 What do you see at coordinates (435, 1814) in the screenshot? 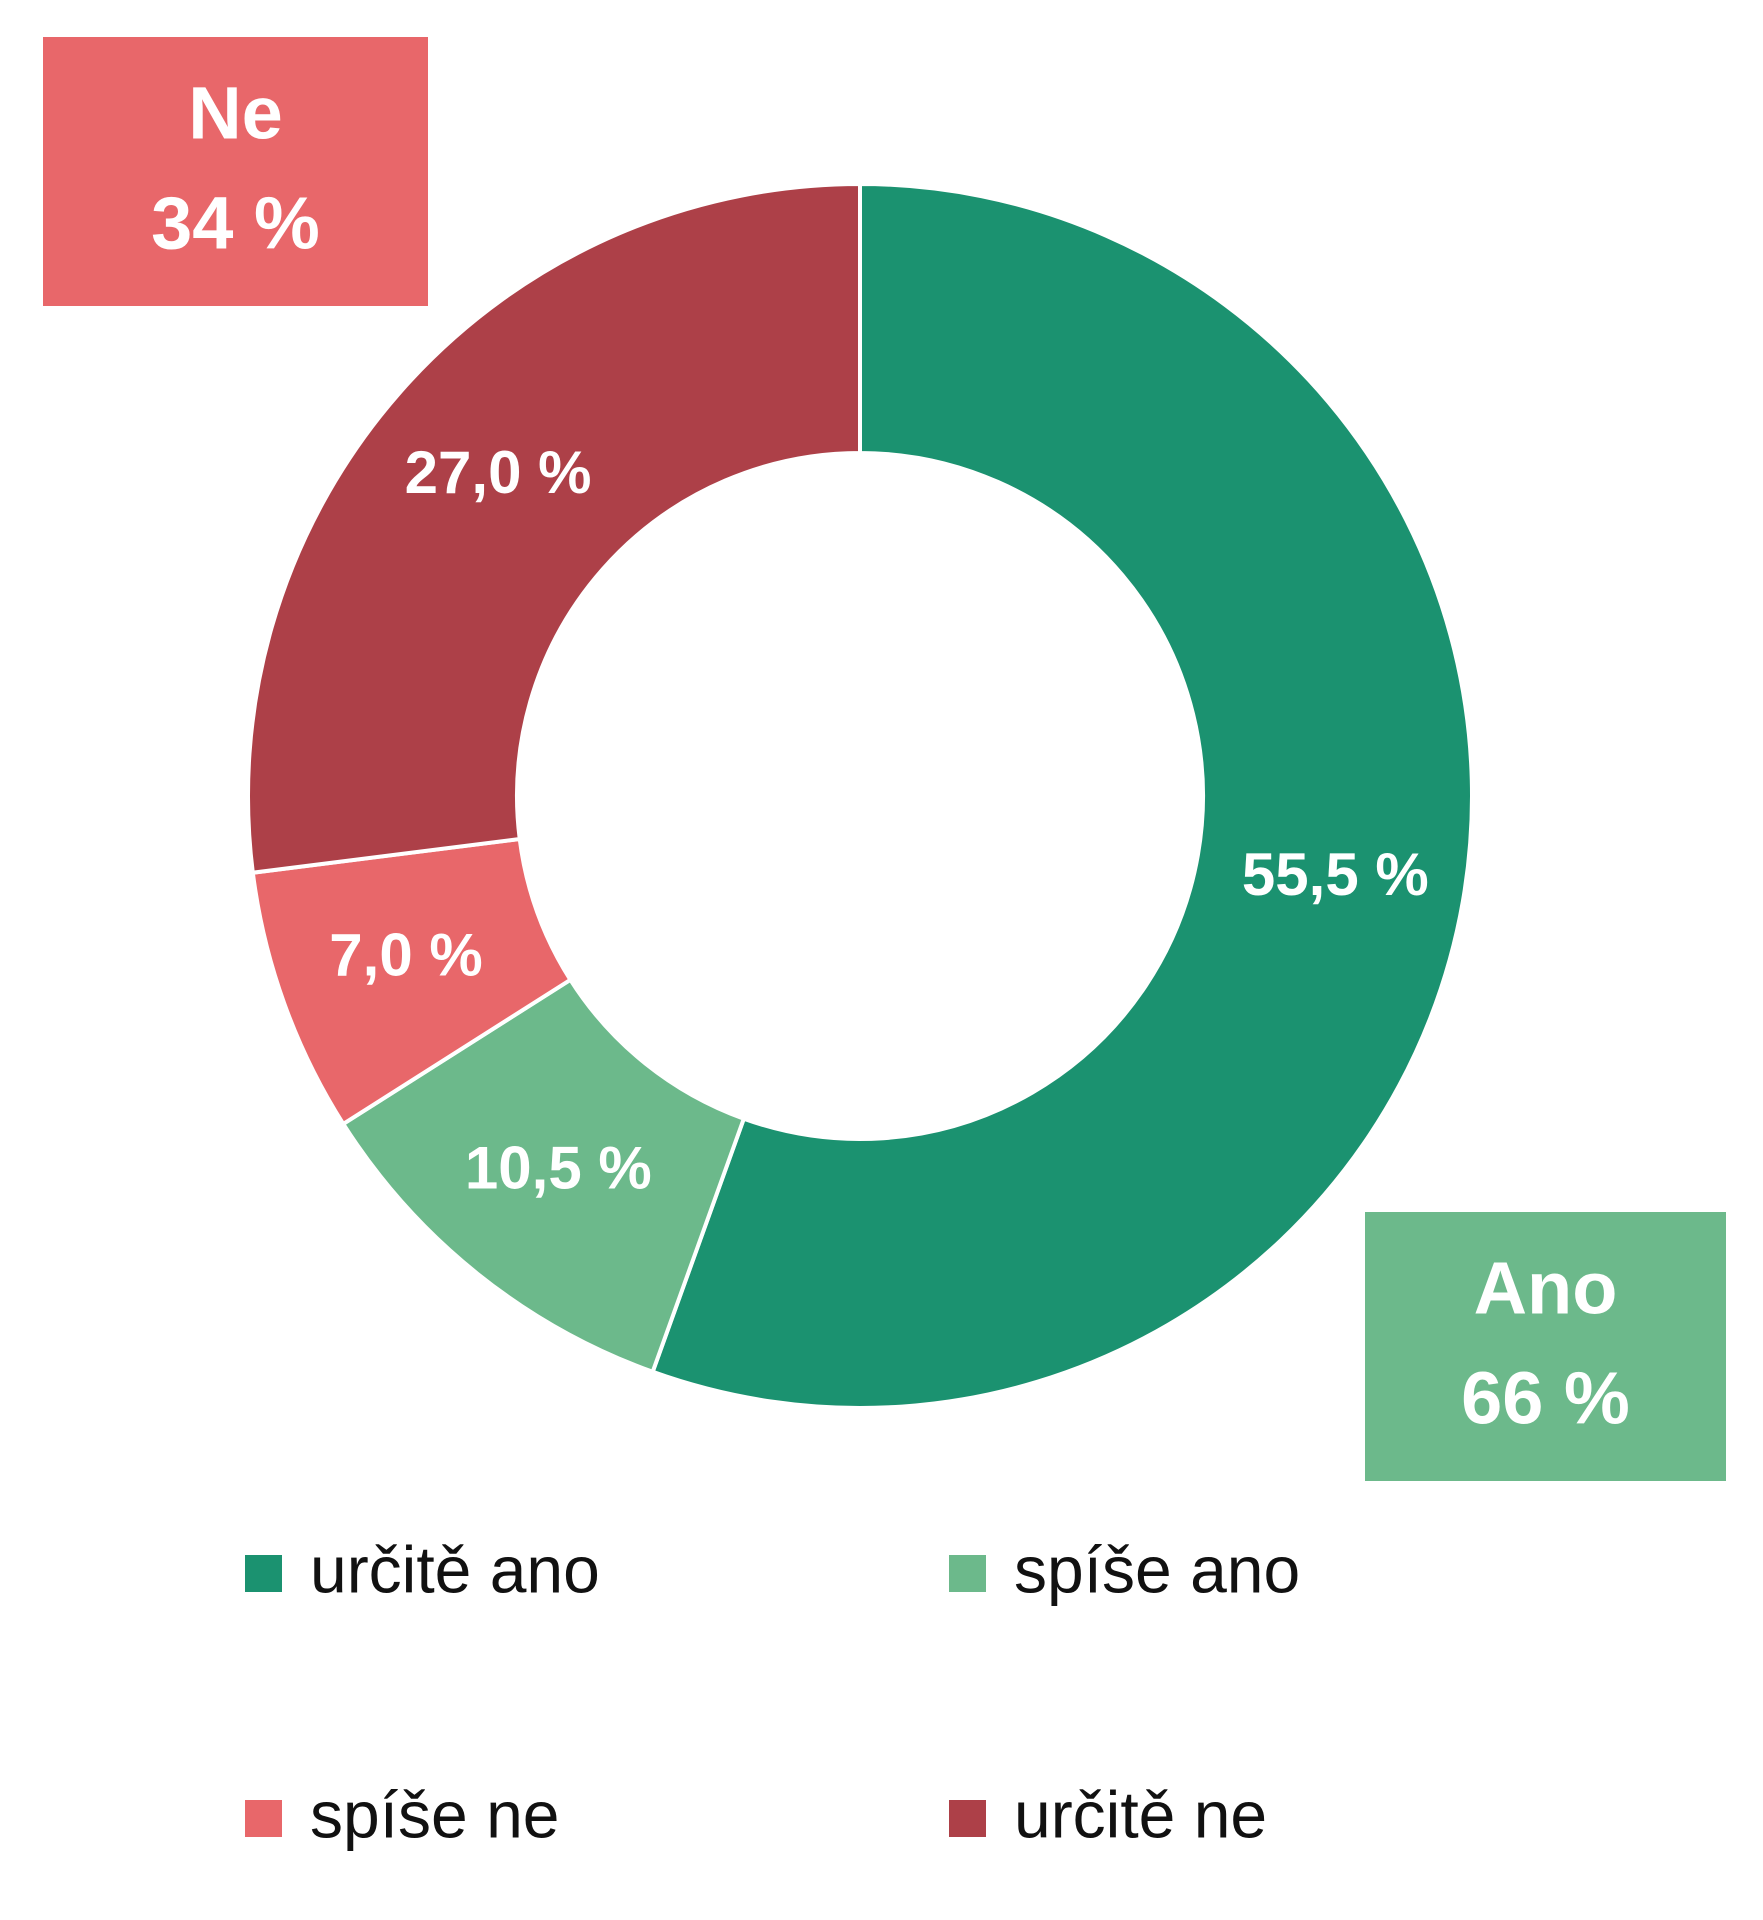
I see `legend-label: spíše ne` at bounding box center [435, 1814].